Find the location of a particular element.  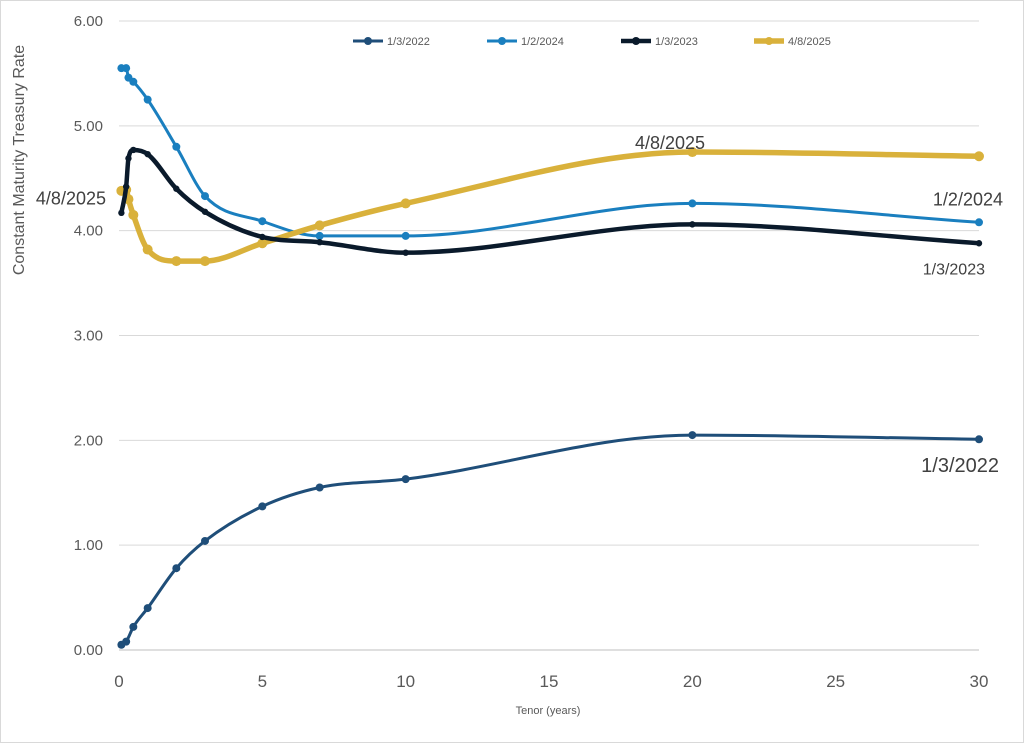

y-axis-title: Constant Maturity Treasury Rate is located at coordinates (19, 160).